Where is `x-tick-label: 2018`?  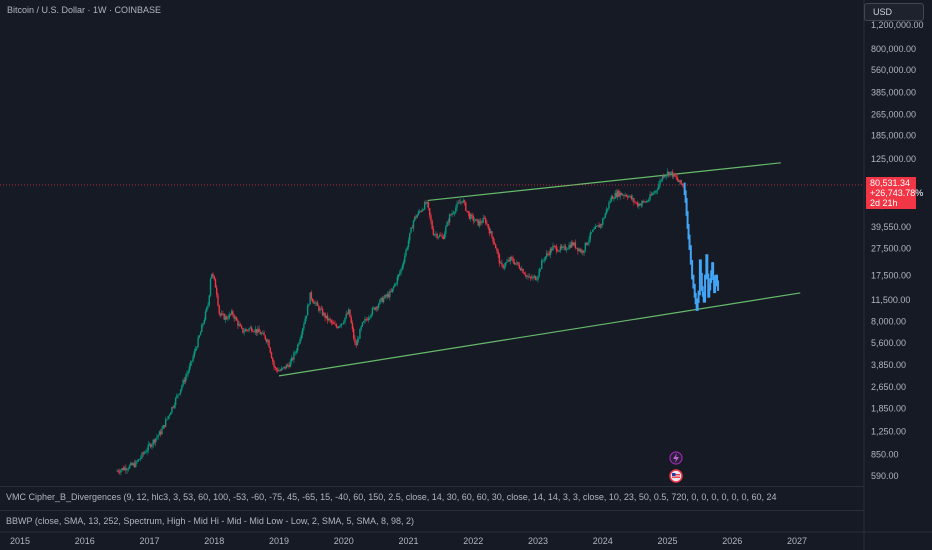 x-tick-label: 2018 is located at coordinates (214, 541).